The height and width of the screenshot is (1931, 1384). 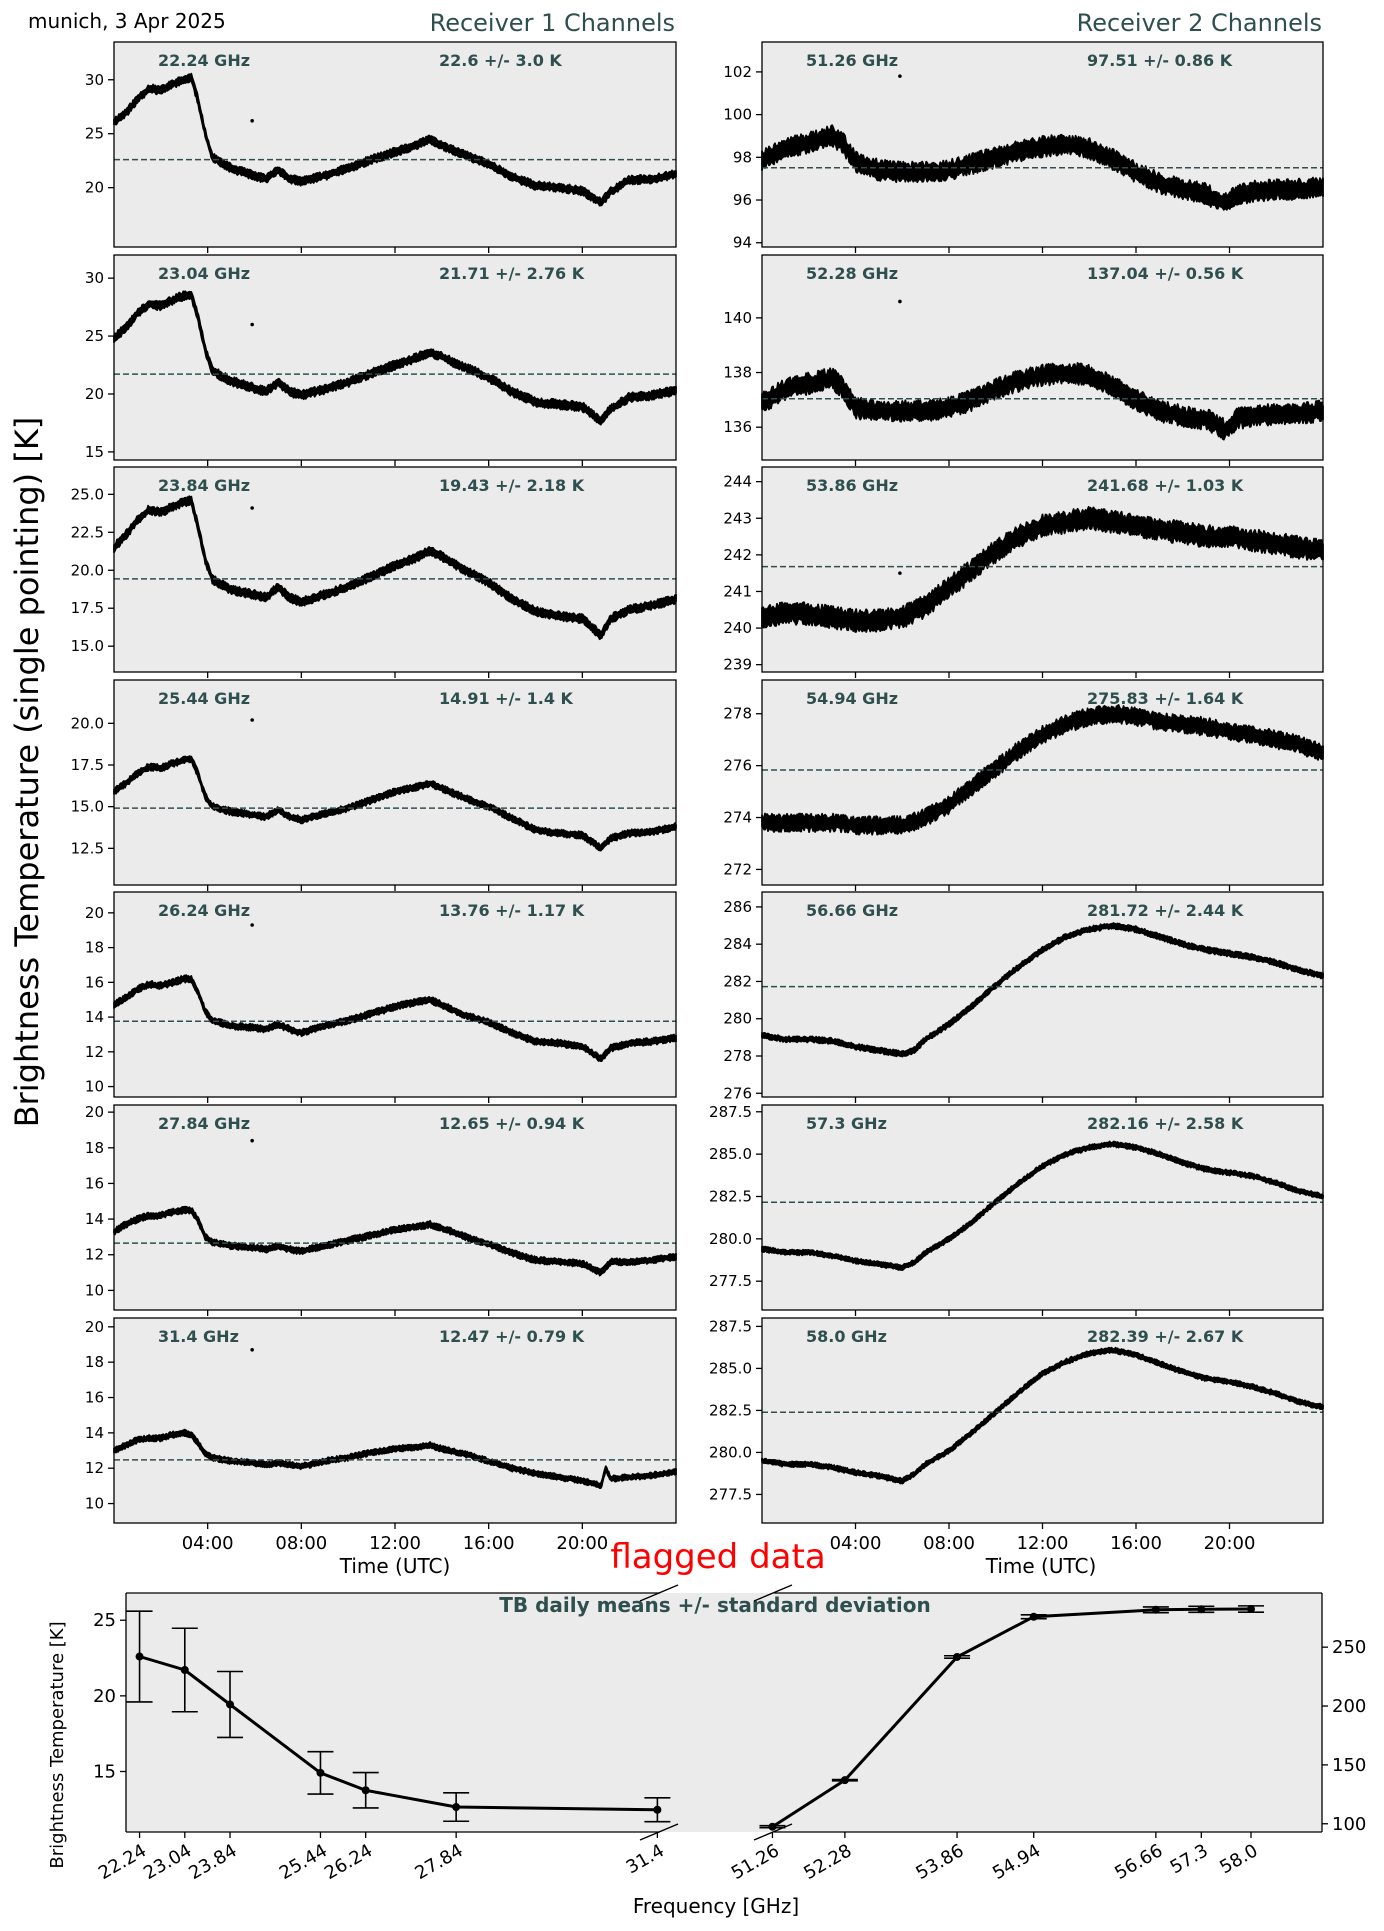 I want to click on channel-stat: 19.43 +/- 2.18 K, so click(x=512, y=485).